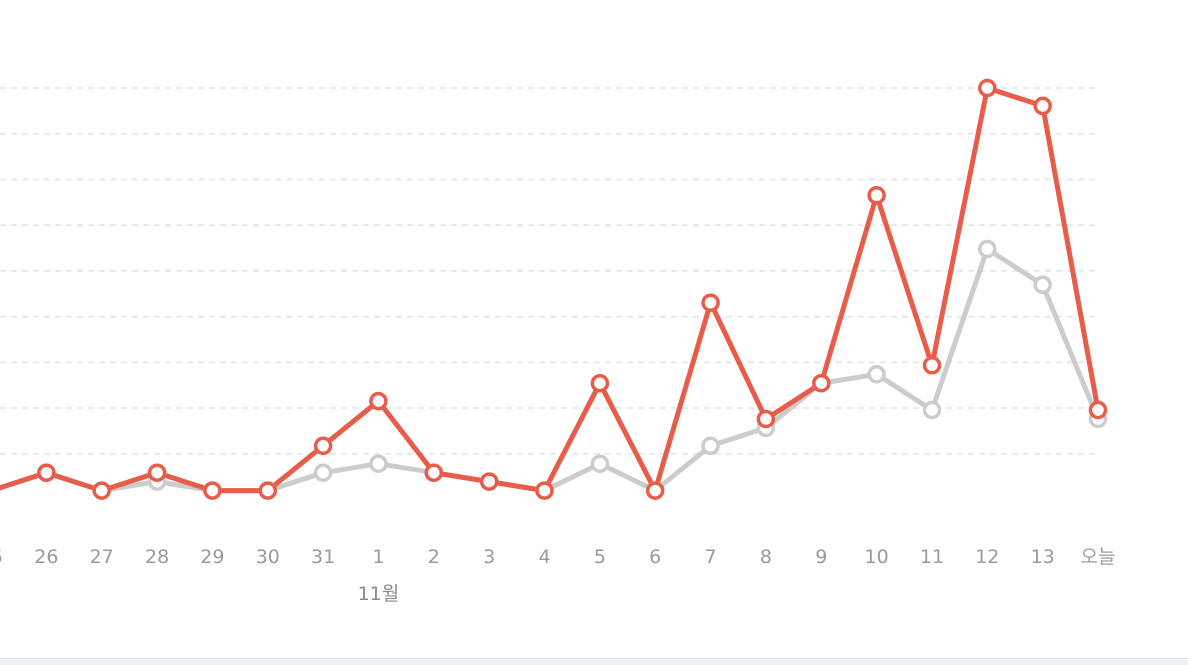  What do you see at coordinates (212, 557) in the screenshot?
I see `x-tick-label: 29` at bounding box center [212, 557].